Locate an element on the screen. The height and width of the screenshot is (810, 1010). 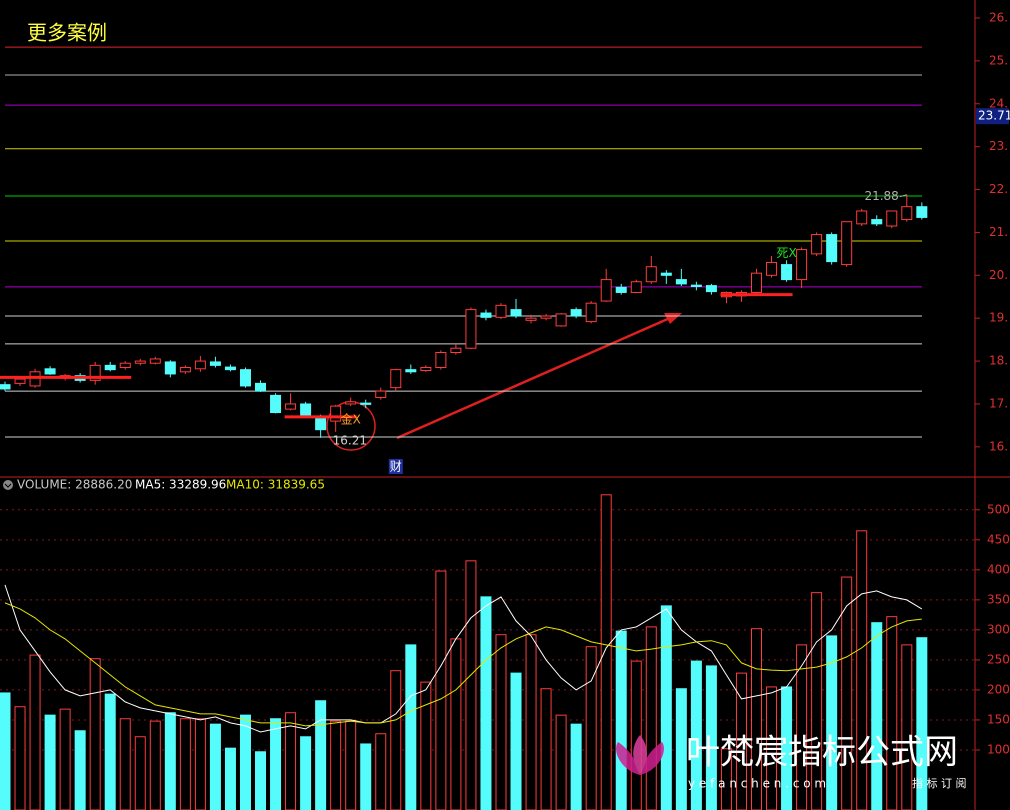
event-box is located at coordinates (395, 466).